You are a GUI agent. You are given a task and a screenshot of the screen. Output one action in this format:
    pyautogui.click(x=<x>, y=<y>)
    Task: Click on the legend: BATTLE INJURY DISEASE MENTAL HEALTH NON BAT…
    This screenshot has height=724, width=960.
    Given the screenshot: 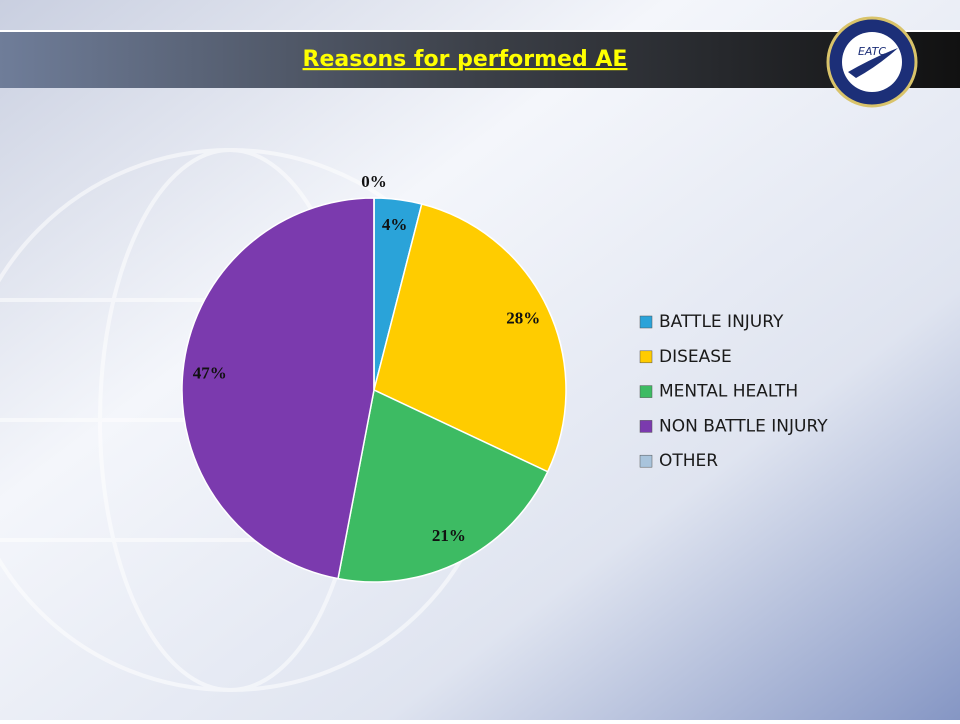 What is the action you would take?
    pyautogui.click(x=733, y=391)
    